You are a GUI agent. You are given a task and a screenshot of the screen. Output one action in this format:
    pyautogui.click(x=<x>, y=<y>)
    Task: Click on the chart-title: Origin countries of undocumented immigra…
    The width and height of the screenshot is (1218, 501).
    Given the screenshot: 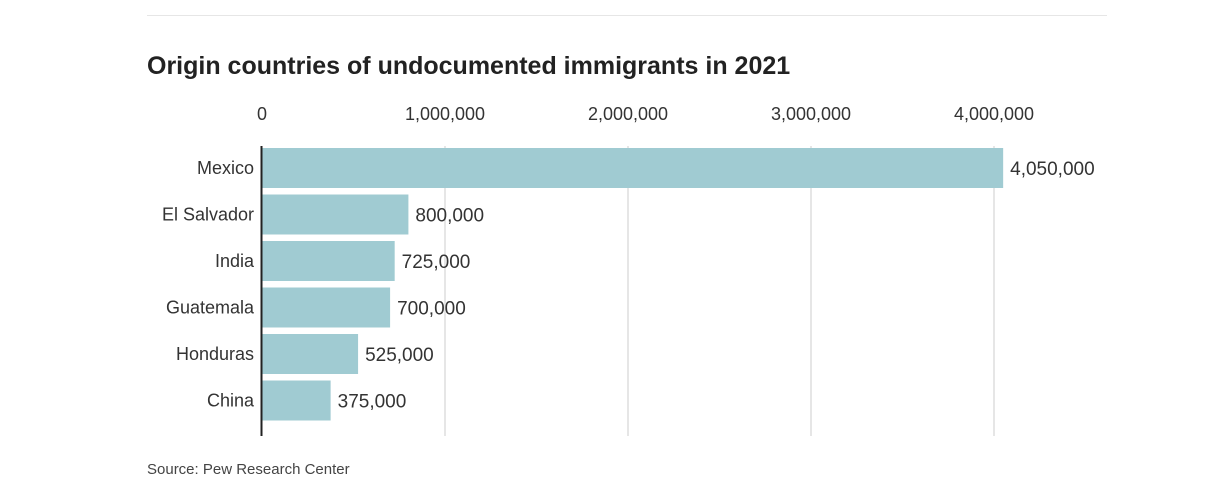 What is the action you would take?
    pyautogui.click(x=469, y=66)
    